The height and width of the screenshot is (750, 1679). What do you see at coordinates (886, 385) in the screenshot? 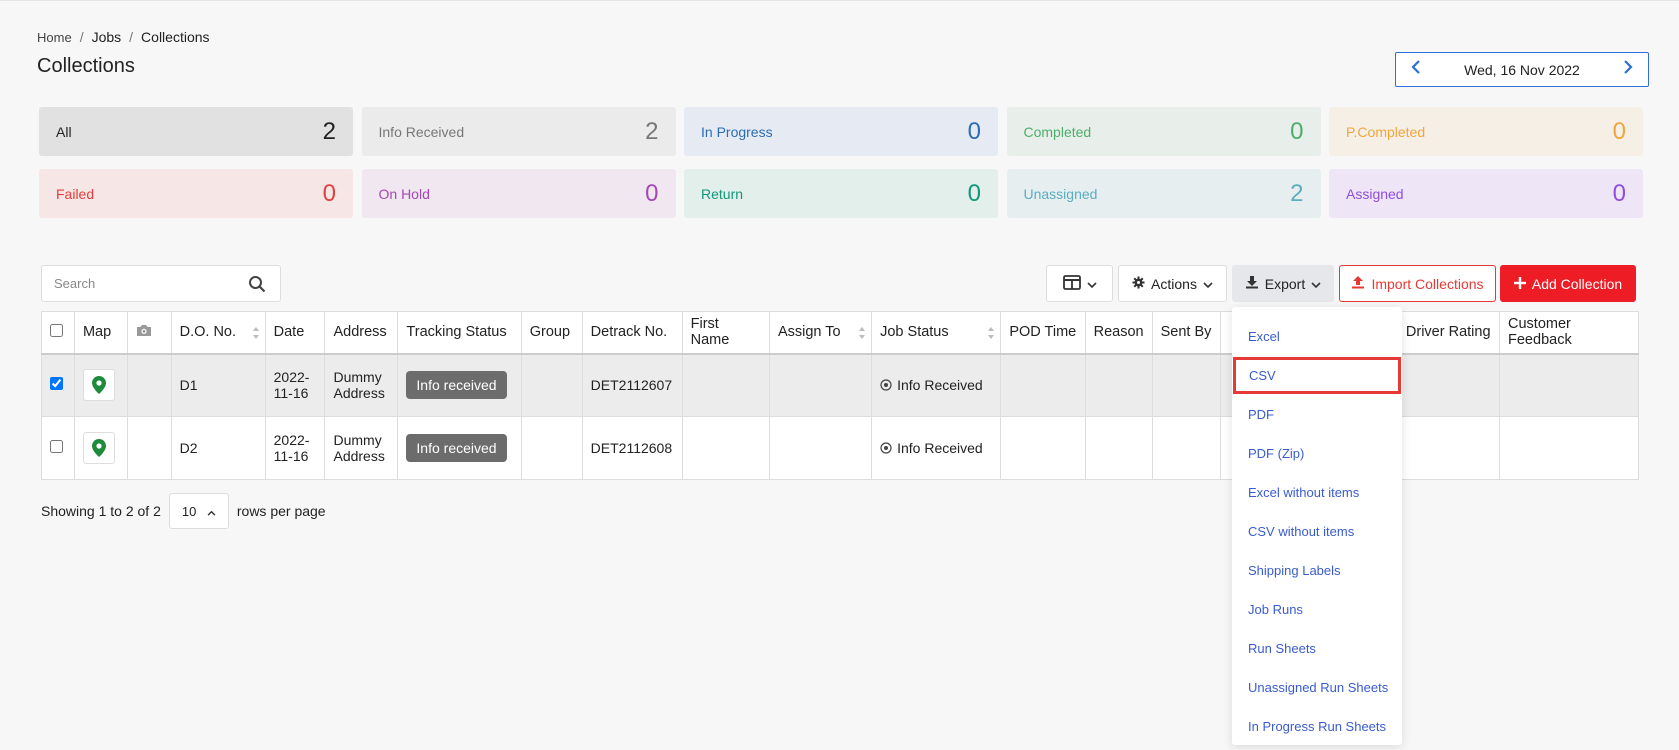
I see `status-circle-icon` at bounding box center [886, 385].